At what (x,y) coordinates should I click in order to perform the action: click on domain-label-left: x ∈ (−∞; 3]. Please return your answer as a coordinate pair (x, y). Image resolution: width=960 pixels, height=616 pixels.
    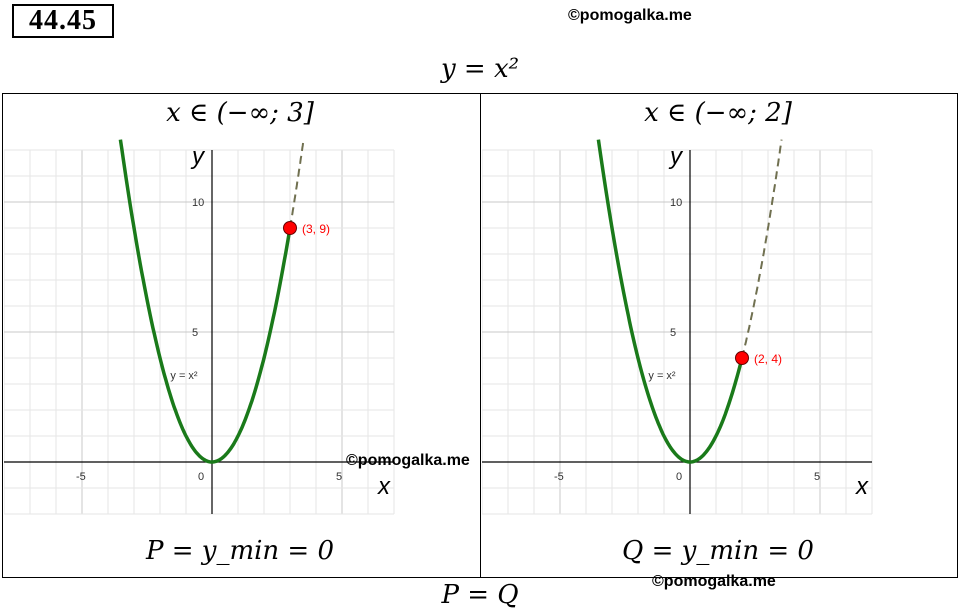
    Looking at the image, I should click on (240, 113).